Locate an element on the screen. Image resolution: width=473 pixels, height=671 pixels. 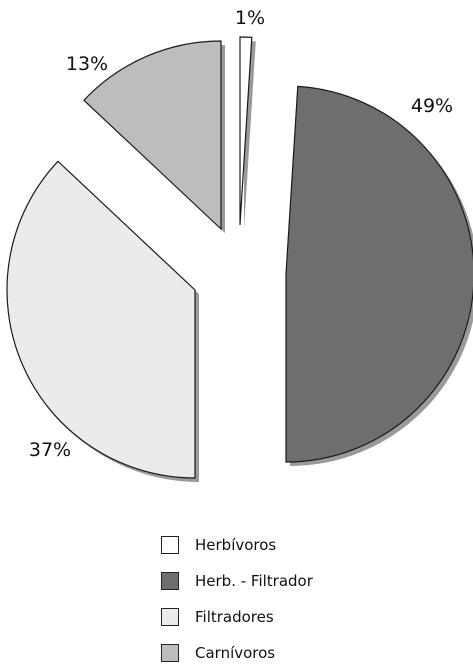
legend-label-carnivoros: Carnívoros is located at coordinates (235, 653).